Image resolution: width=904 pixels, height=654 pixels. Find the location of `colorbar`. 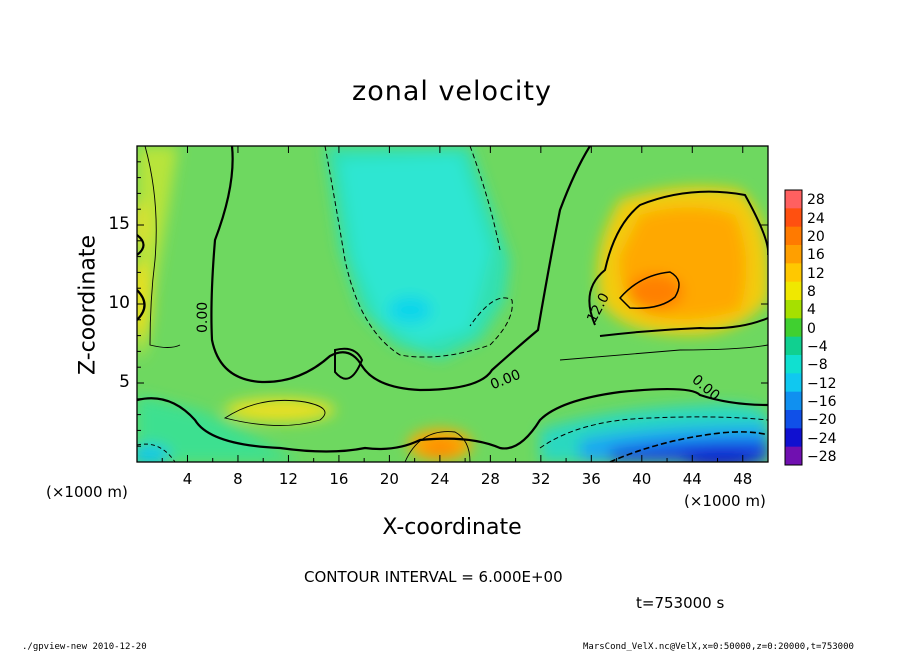

colorbar is located at coordinates (793, 327).